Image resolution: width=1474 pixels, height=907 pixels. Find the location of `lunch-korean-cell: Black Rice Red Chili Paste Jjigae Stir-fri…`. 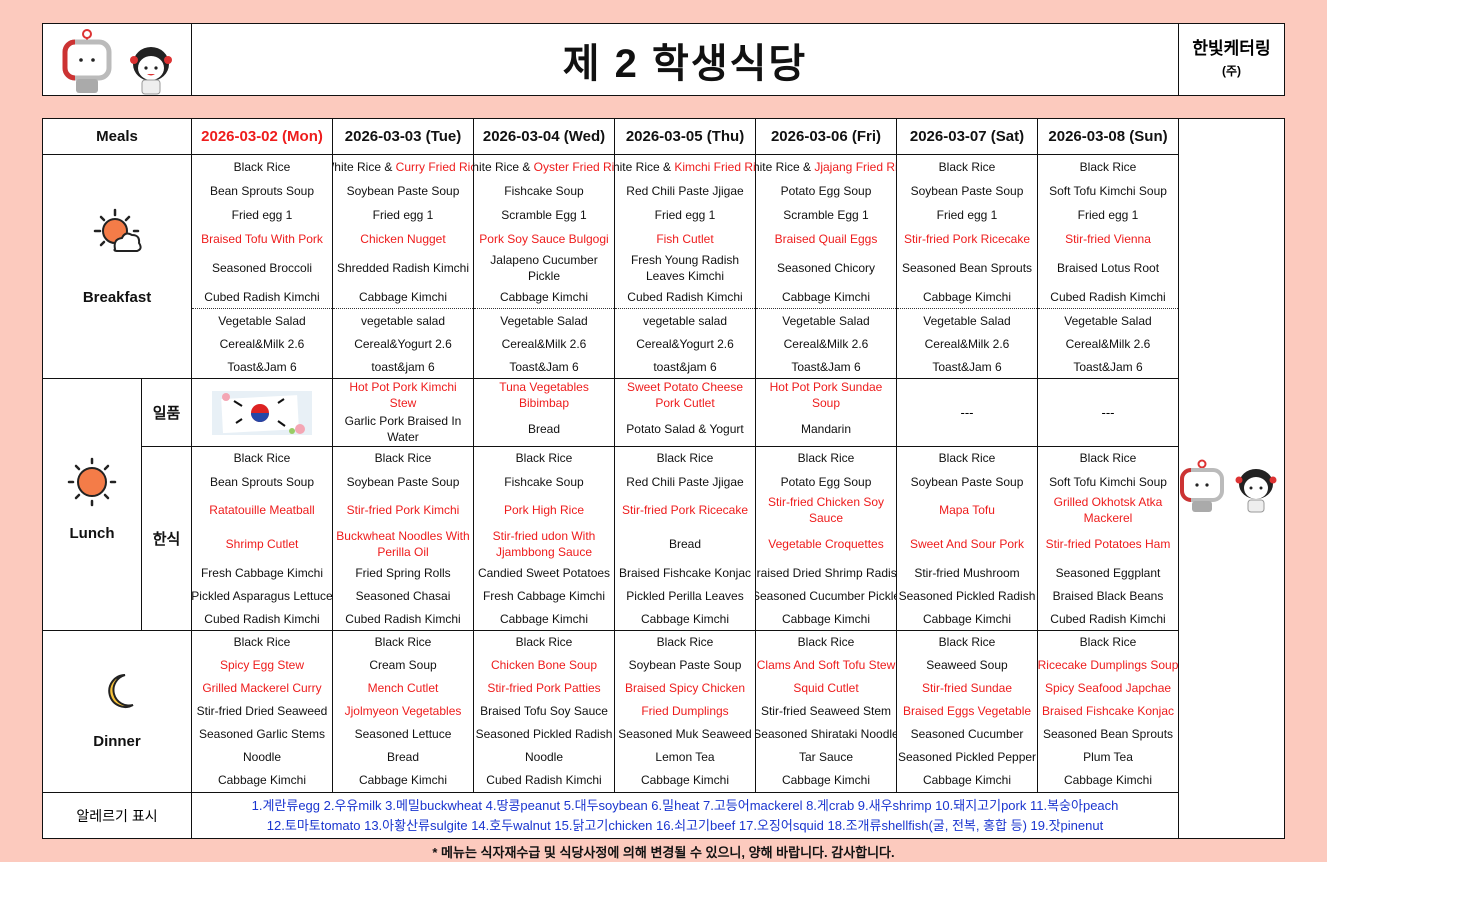

lunch-korean-cell: Black Rice Red Chili Paste Jjigae Stir-fri… is located at coordinates (685, 538).